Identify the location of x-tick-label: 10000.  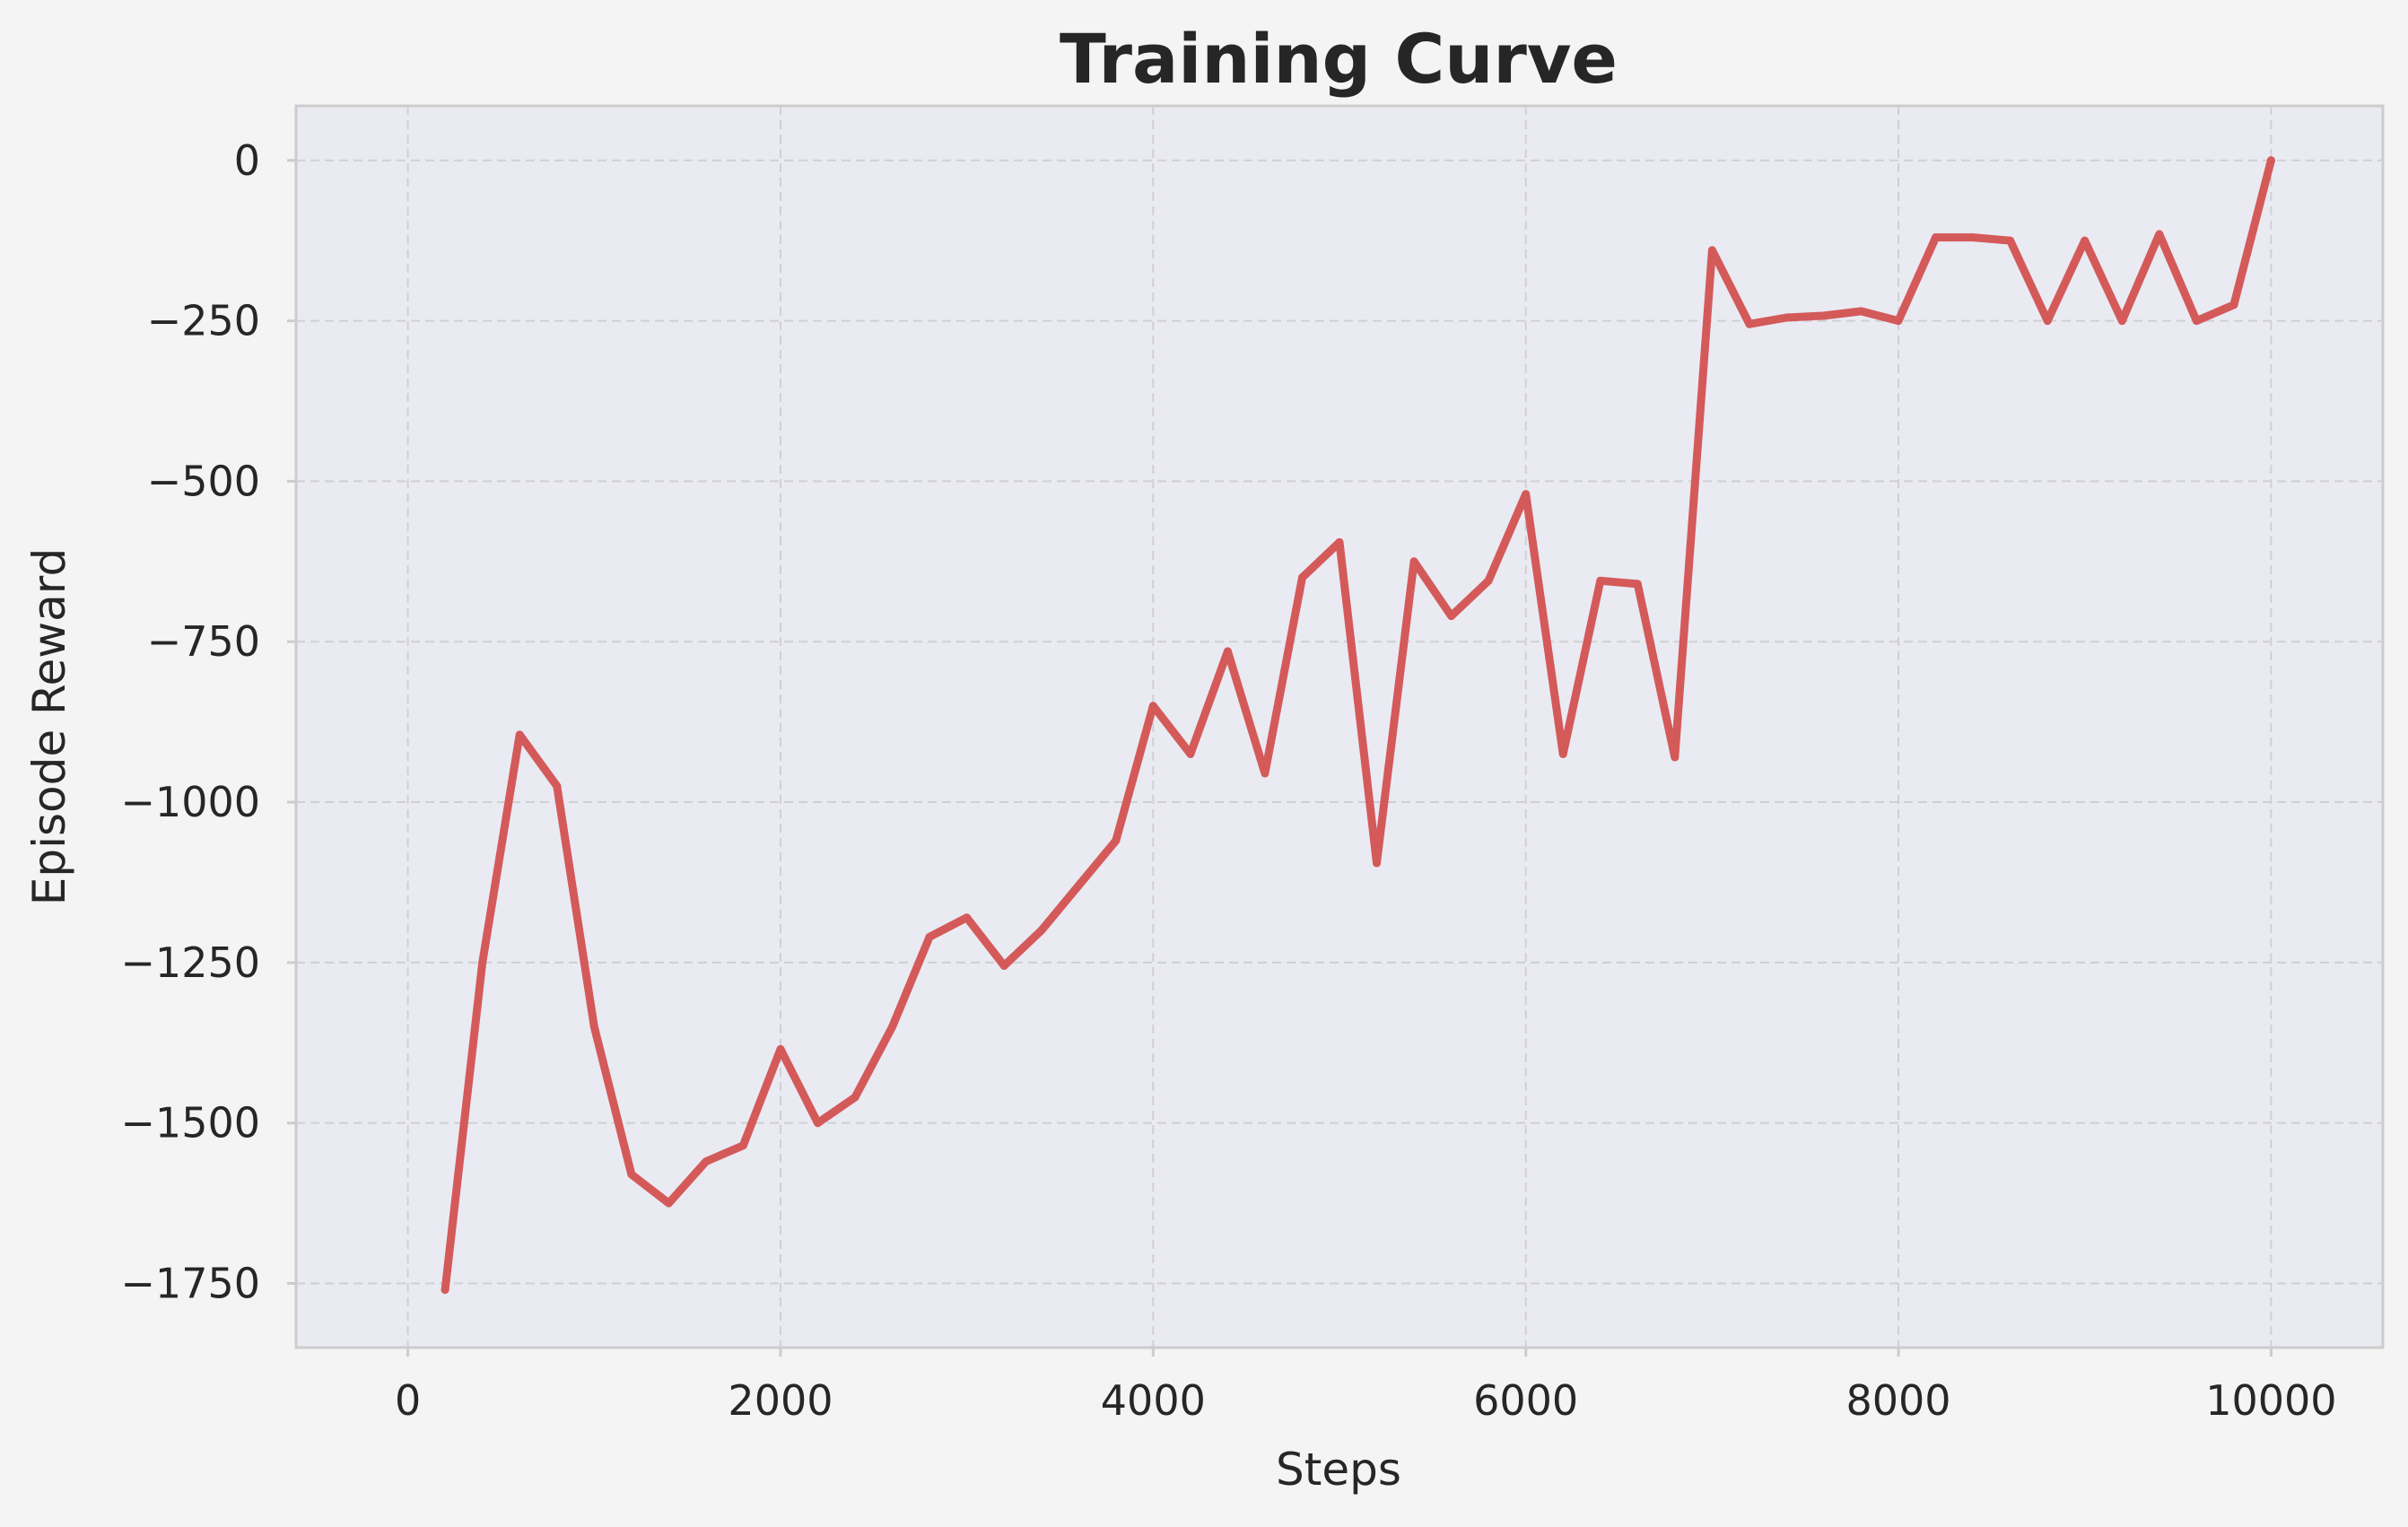
(2270, 1400).